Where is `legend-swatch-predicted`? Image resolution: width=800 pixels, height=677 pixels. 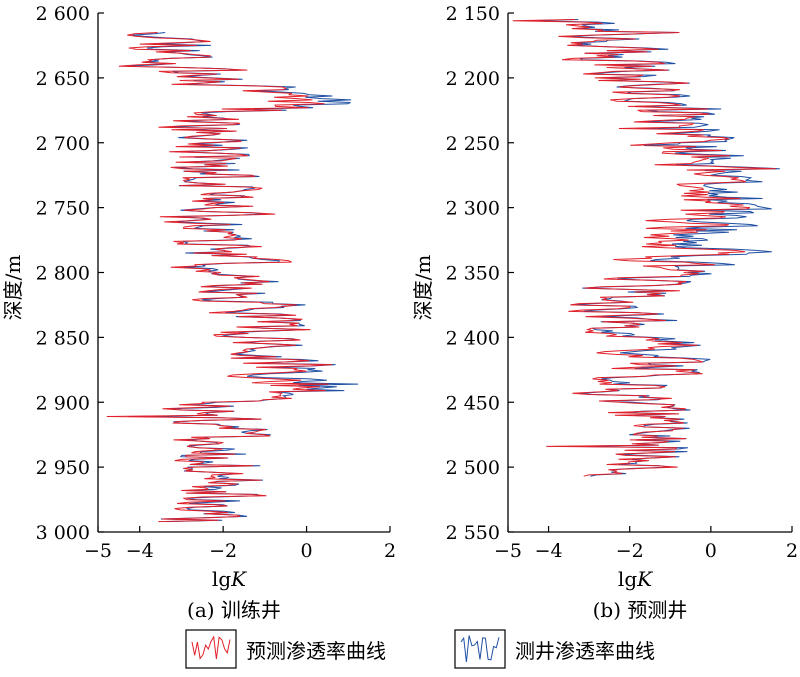 legend-swatch-predicted is located at coordinates (211, 647).